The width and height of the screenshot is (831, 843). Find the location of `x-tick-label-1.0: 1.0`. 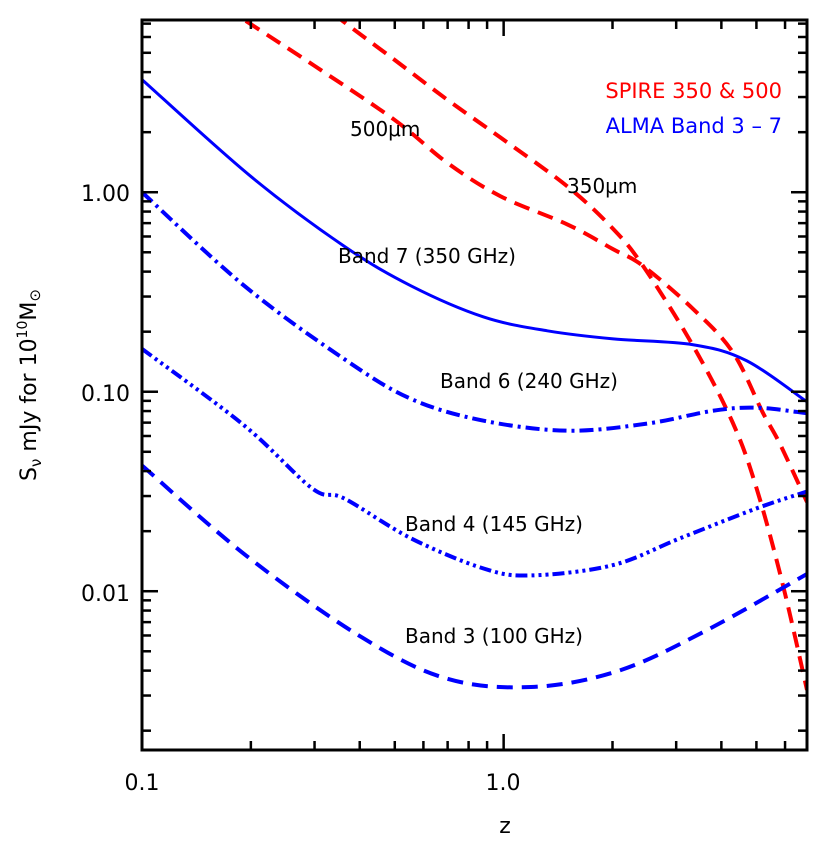

x-tick-label-1.0: 1.0 is located at coordinates (503, 783).